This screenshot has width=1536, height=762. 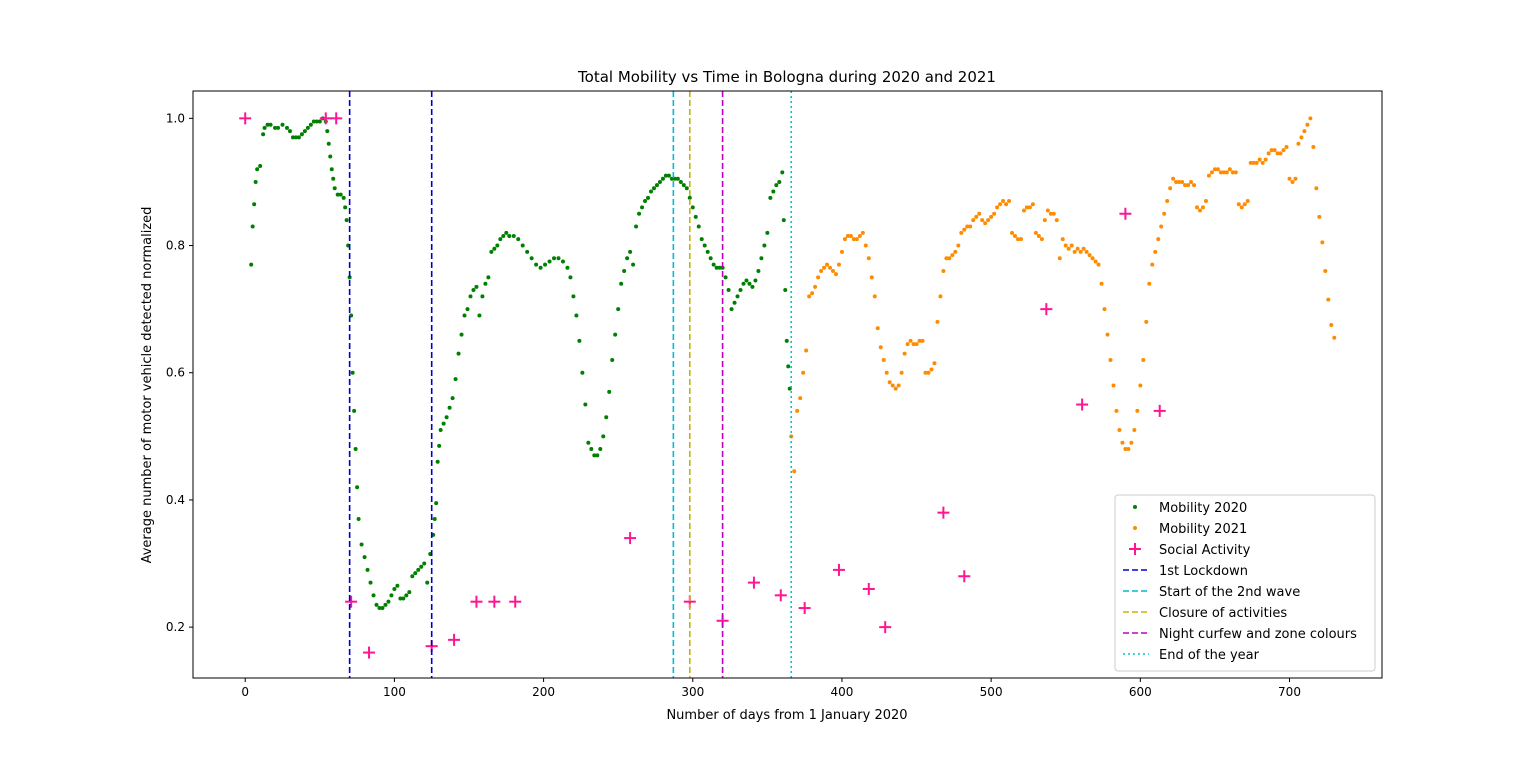 What do you see at coordinates (1240, 634) in the screenshot?
I see `legend-item: Night curfew and zone colours` at bounding box center [1240, 634].